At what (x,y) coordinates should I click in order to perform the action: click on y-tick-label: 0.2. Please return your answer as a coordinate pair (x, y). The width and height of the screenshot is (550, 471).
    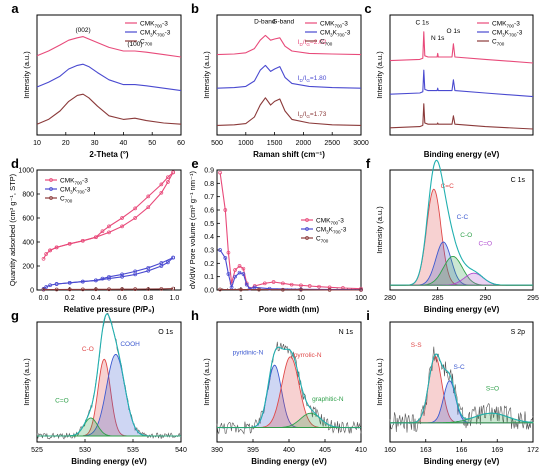
    Looking at the image, I should click on (209, 264).